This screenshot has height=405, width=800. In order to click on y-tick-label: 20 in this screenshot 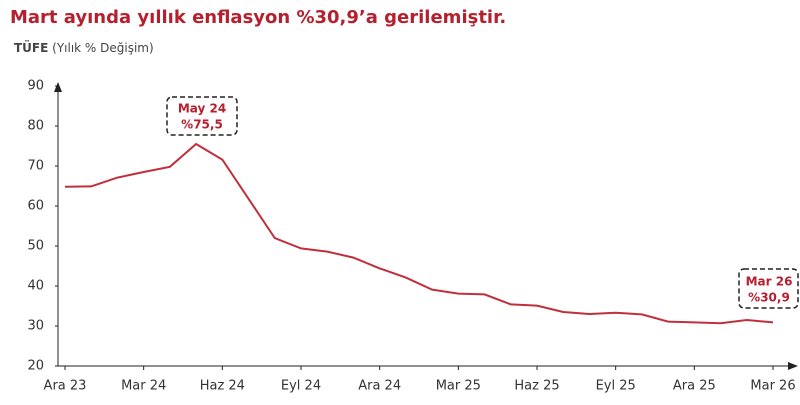, I will do `click(35, 366)`.